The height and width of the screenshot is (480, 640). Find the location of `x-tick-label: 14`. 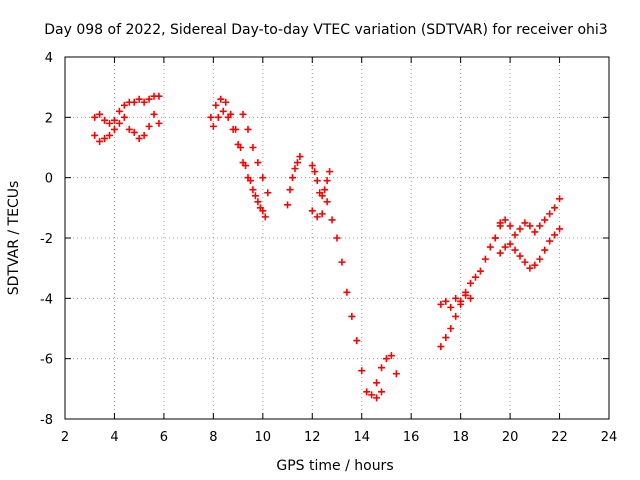

x-tick-label: 14 is located at coordinates (361, 437).